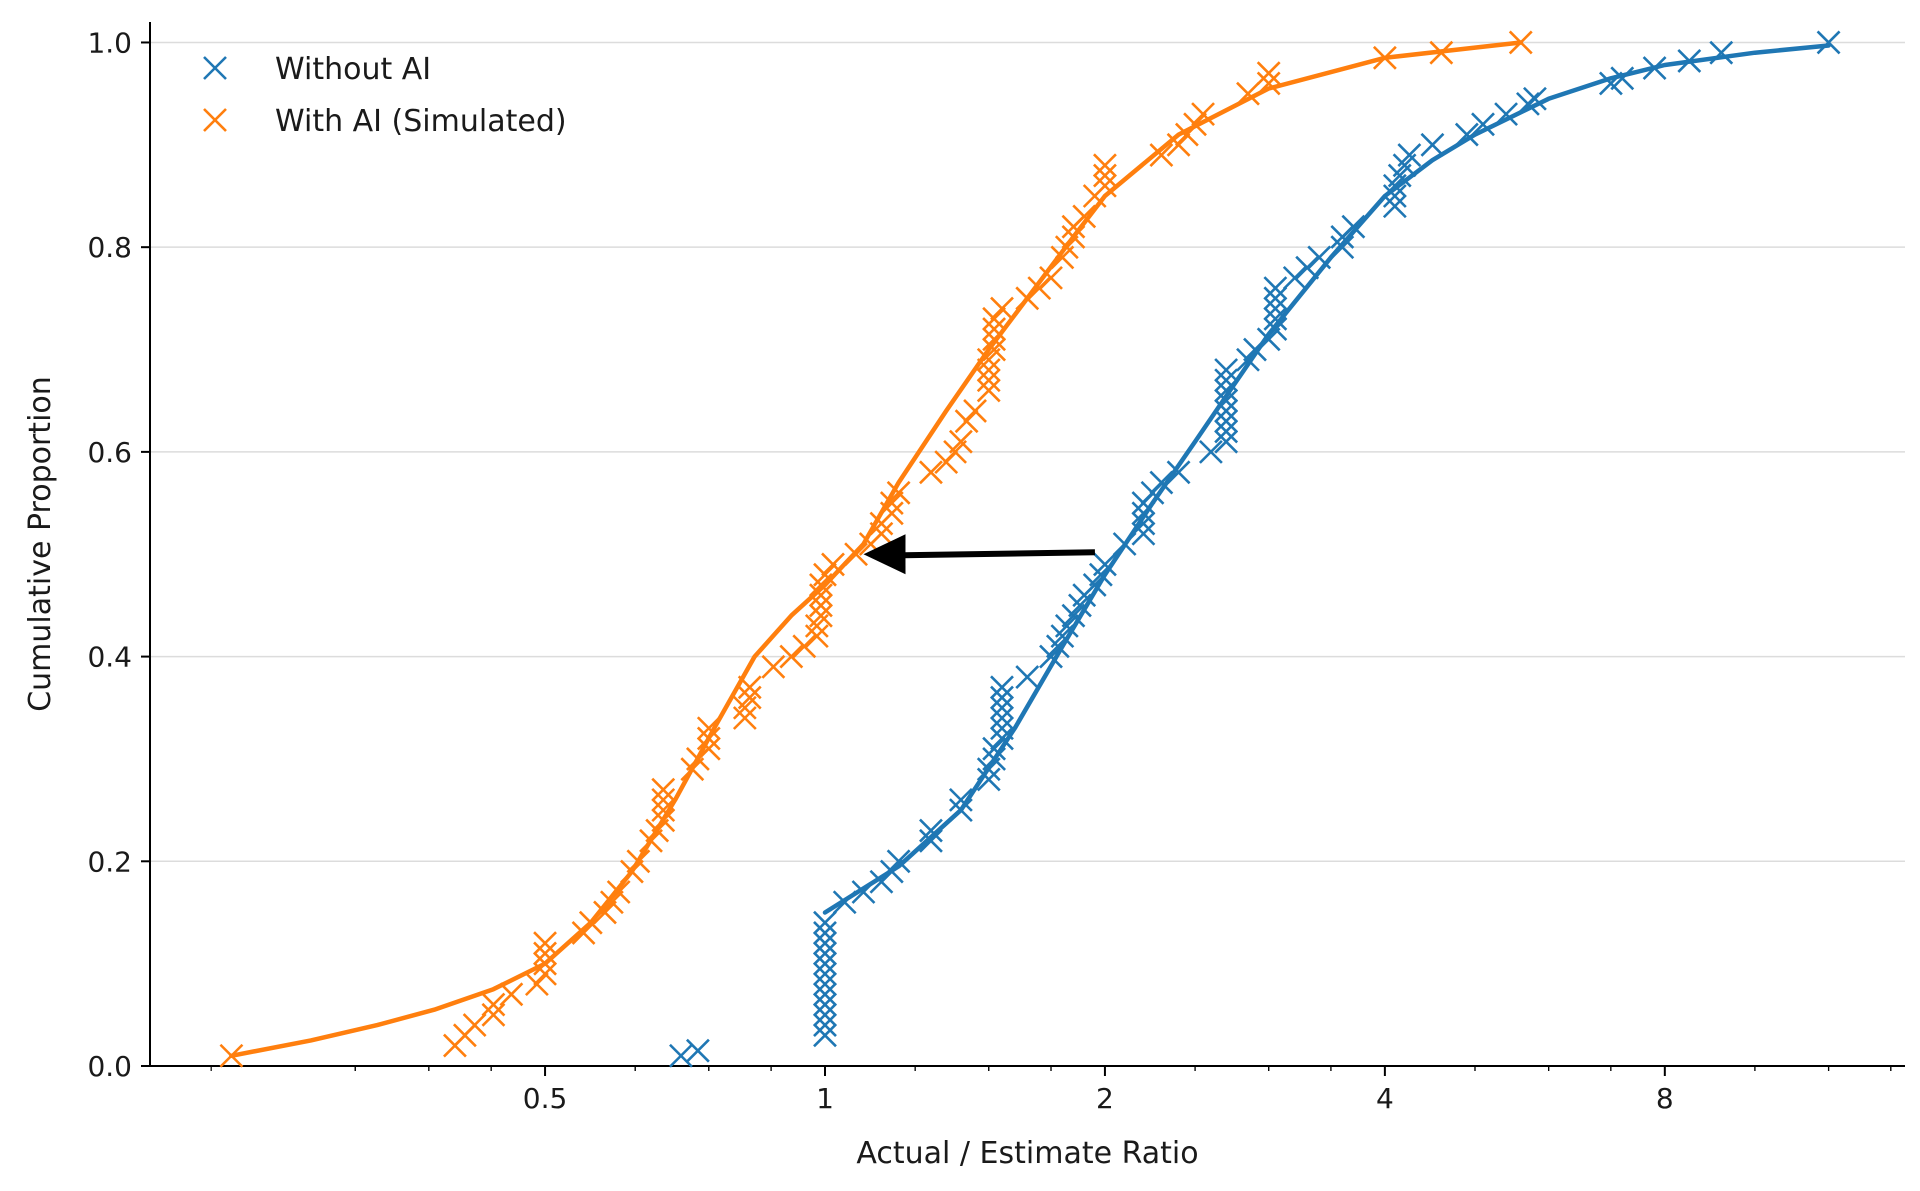  I want to click on legend-label-without-ai: Without AI, so click(353, 69).